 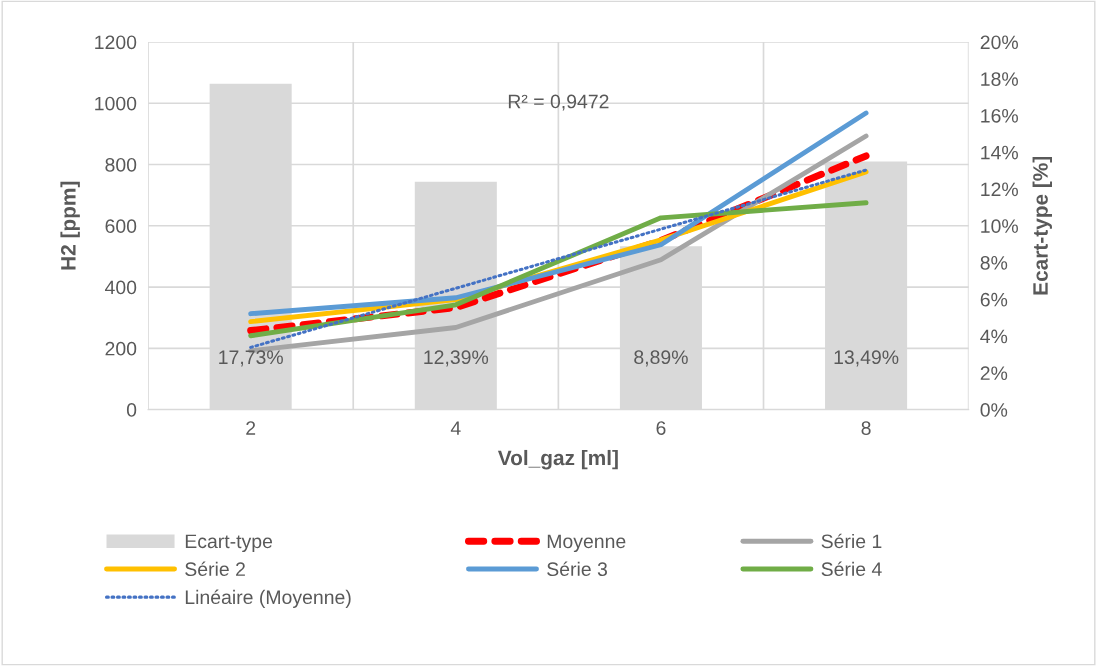 I want to click on annotation: R² = 0,9472, so click(x=558, y=102).